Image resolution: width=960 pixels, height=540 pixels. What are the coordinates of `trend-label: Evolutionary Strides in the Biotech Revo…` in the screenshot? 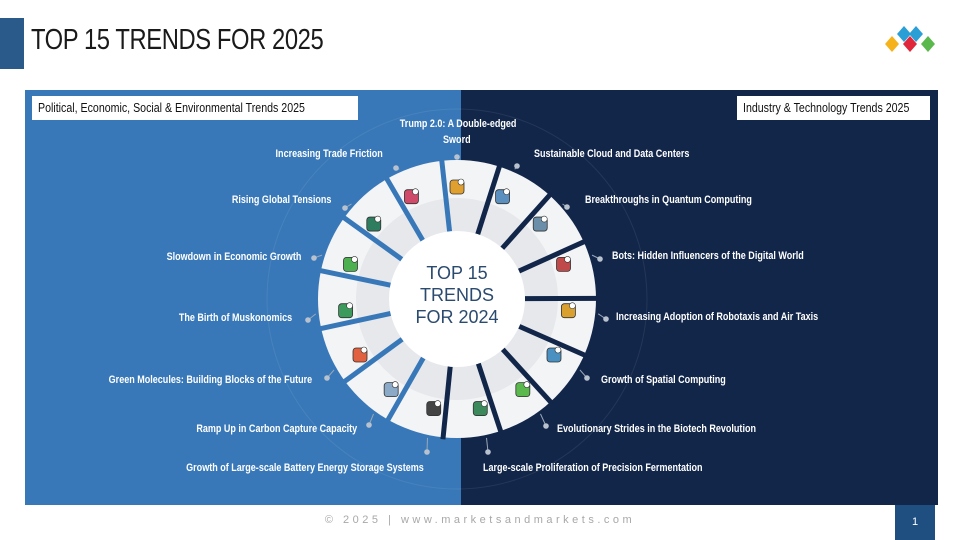 It's located at (656, 429).